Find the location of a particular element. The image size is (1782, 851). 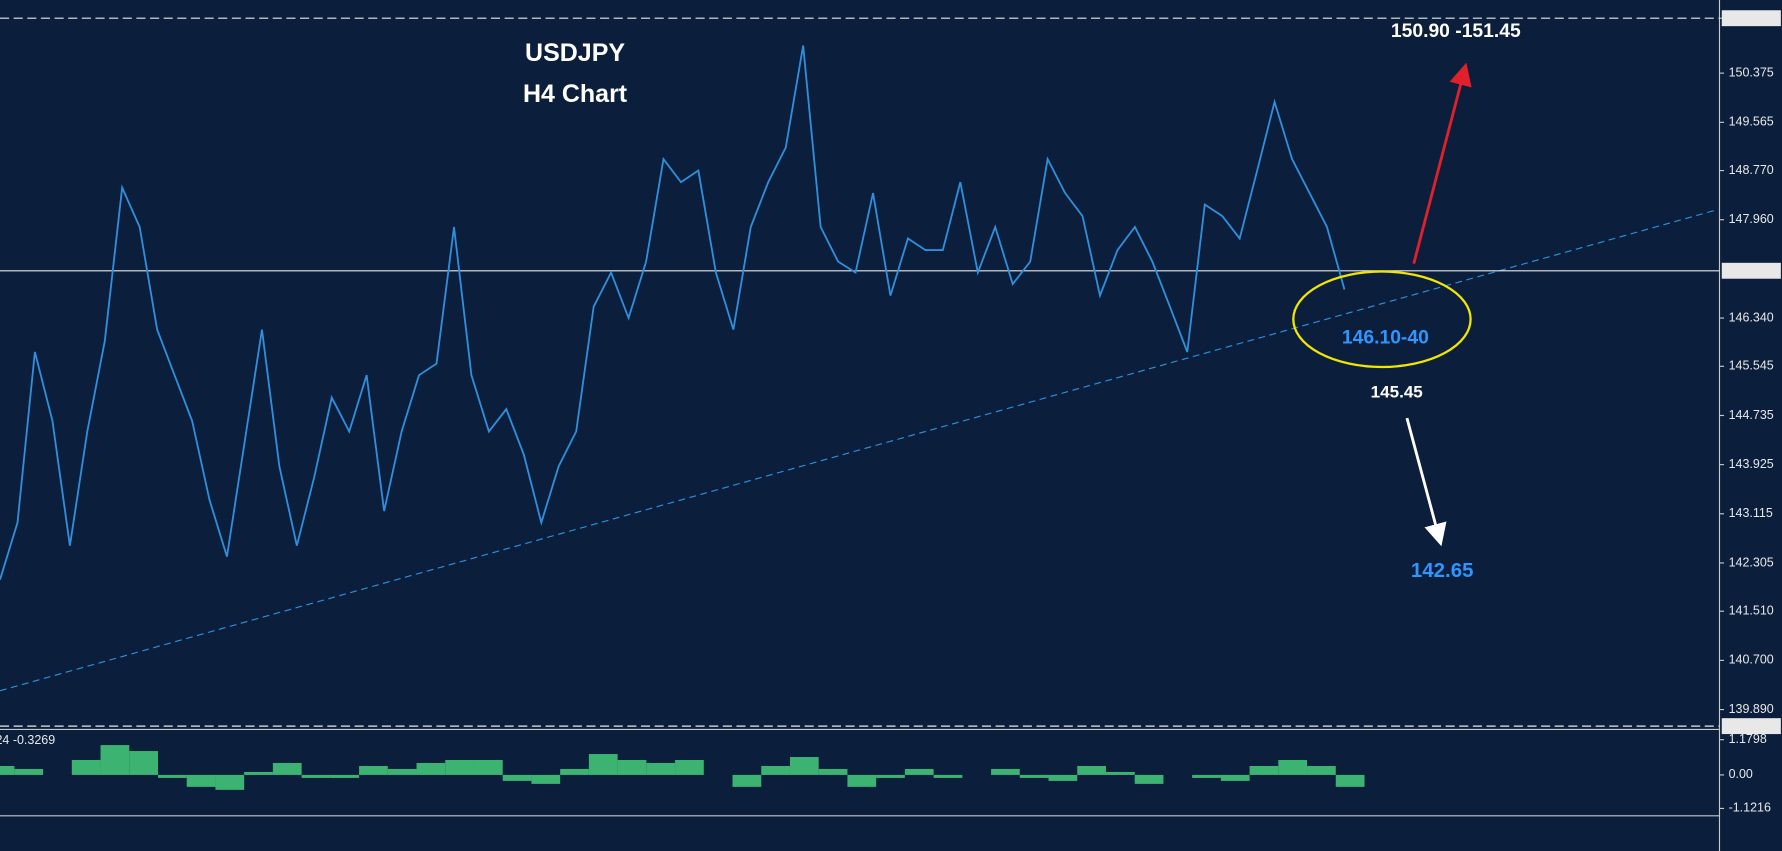

y-tick-label: 150.375 is located at coordinates (1751, 72).